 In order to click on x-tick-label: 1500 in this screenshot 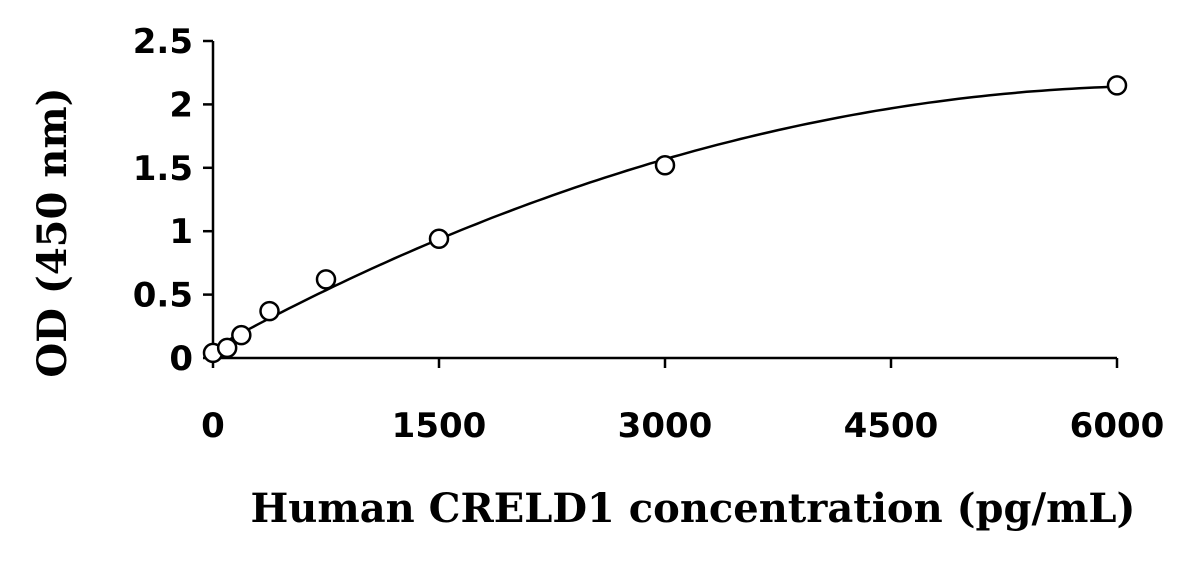, I will do `click(439, 426)`.